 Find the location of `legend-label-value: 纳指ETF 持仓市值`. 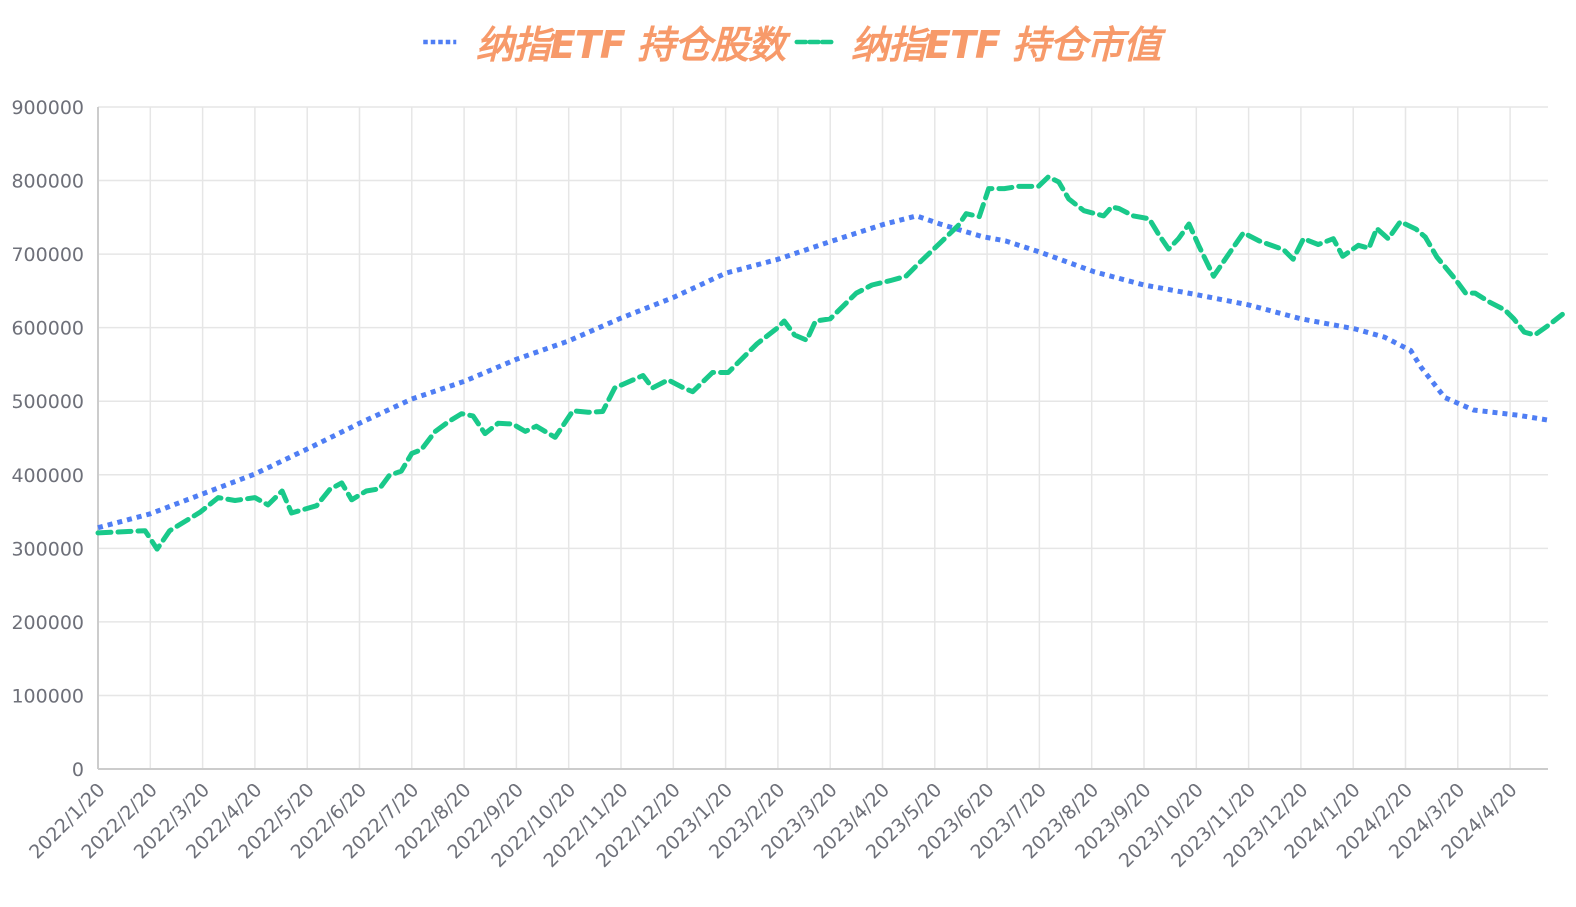

legend-label-value: 纳指ETF 持仓市值 is located at coordinates (1006, 45).